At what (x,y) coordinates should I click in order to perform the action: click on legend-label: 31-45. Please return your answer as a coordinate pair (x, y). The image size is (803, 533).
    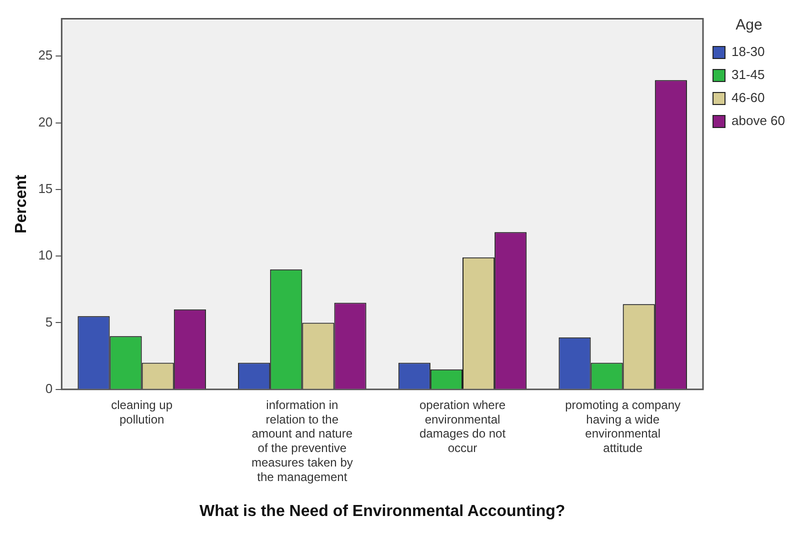
    Looking at the image, I should click on (748, 74).